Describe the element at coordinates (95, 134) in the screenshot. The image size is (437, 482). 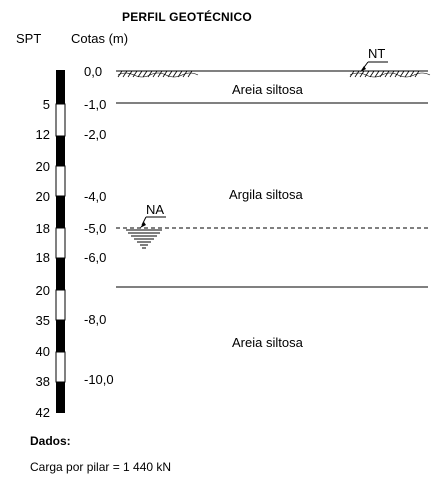
I see `cota-label: -2,0` at that location.